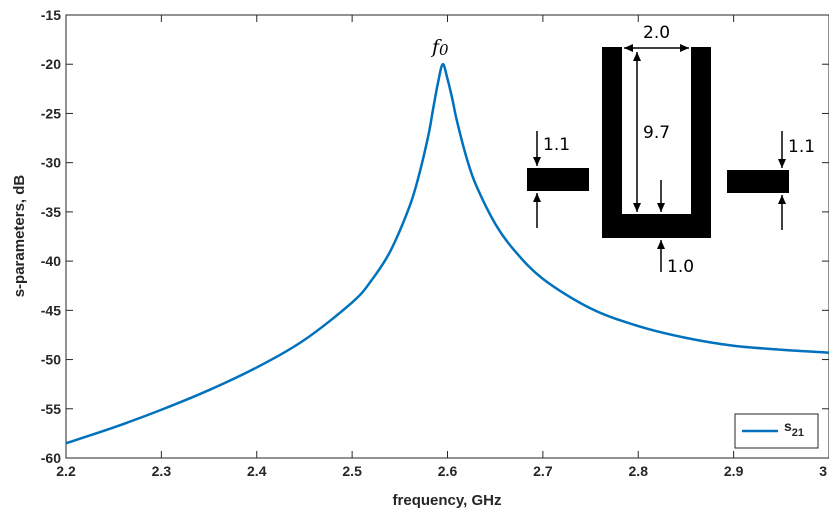  I want to click on dim-right-feed-label: 1.1, so click(801, 147).